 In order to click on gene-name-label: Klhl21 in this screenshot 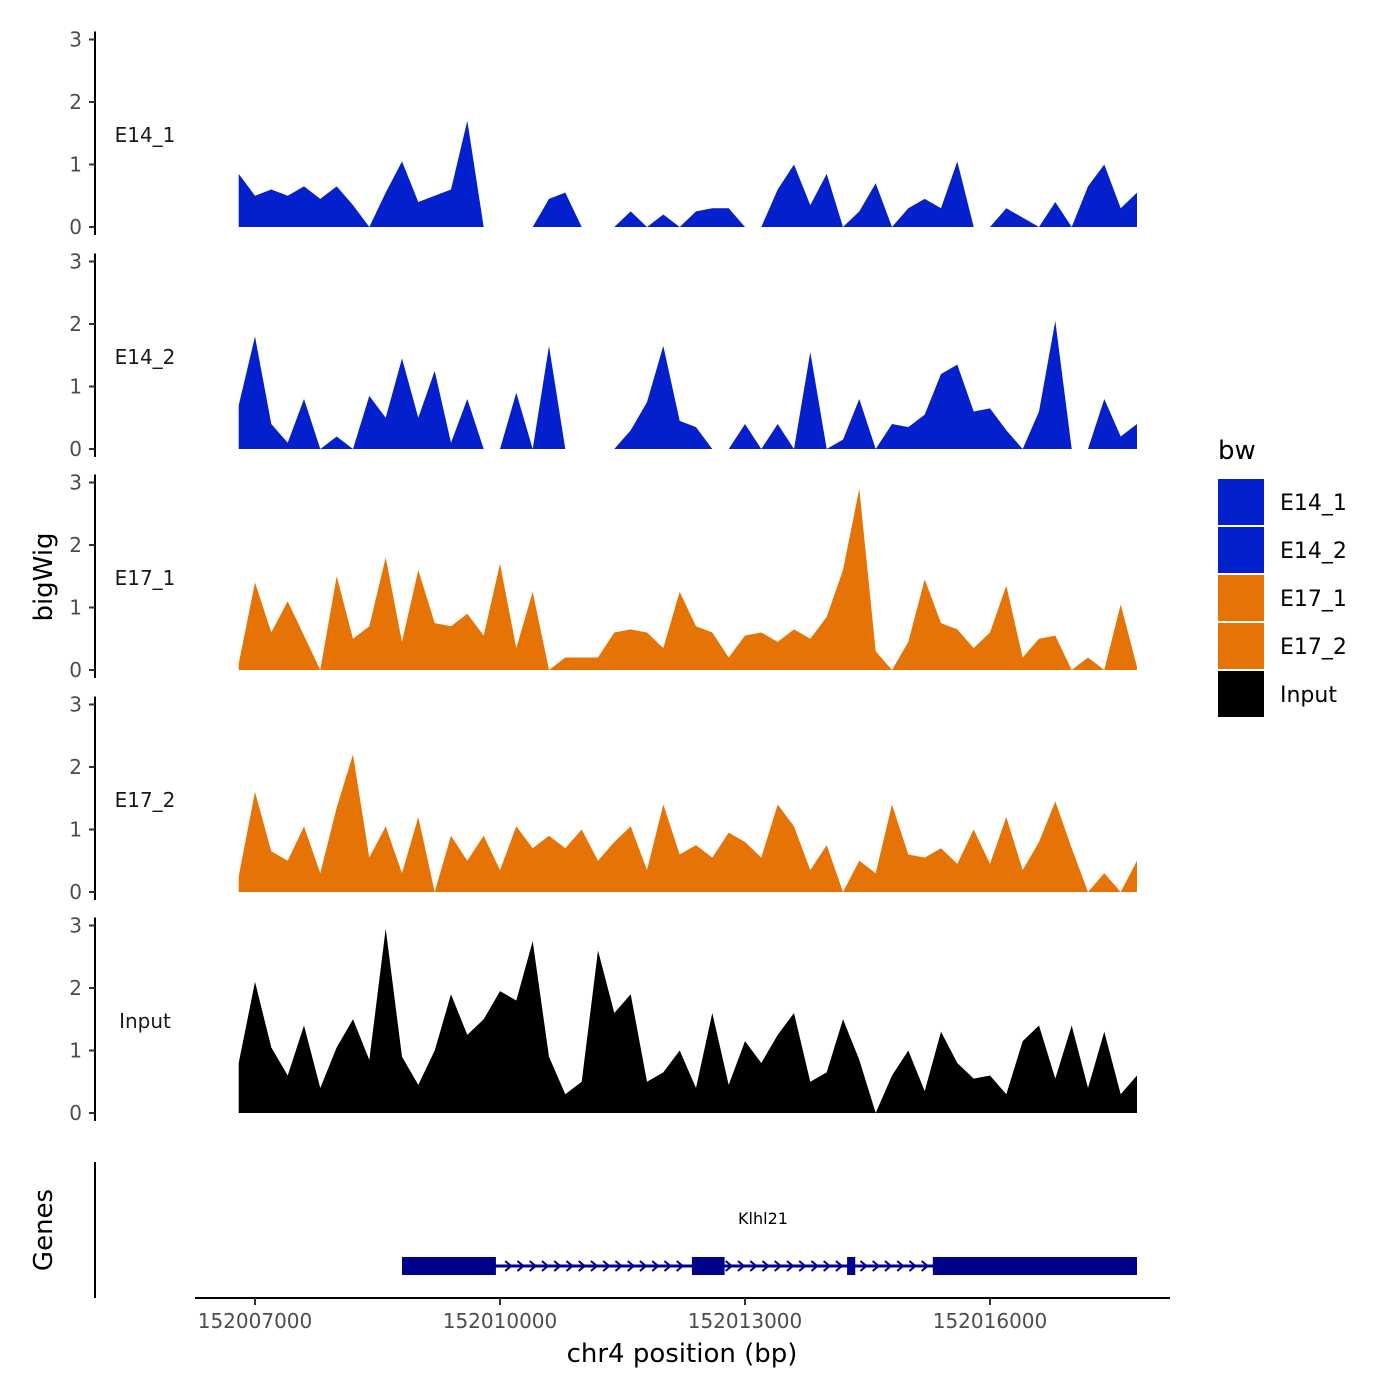, I will do `click(763, 1218)`.